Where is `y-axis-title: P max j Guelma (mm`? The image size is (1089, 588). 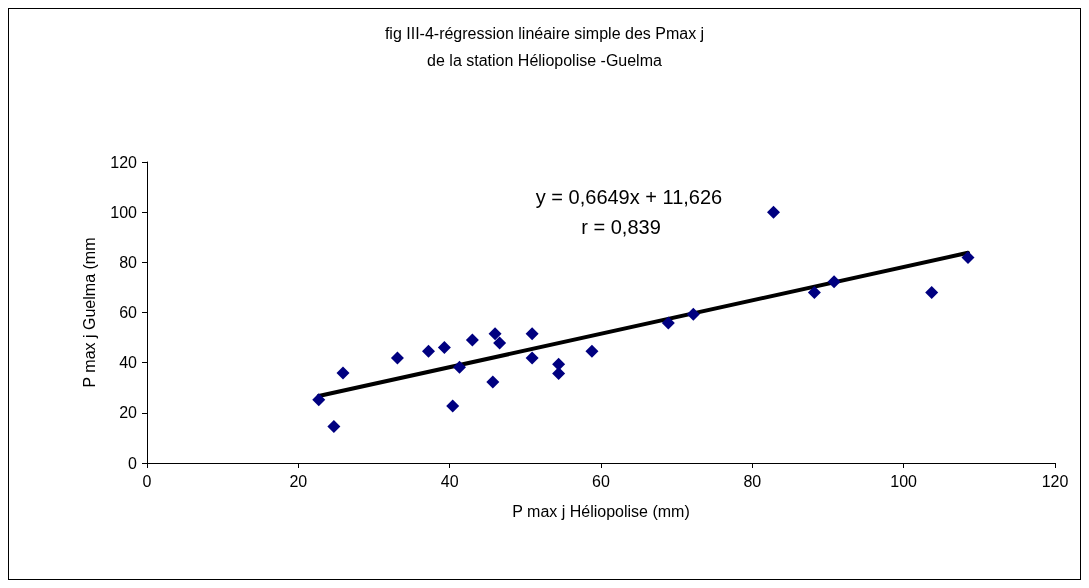
y-axis-title: P max j Guelma (mm is located at coordinates (89, 312).